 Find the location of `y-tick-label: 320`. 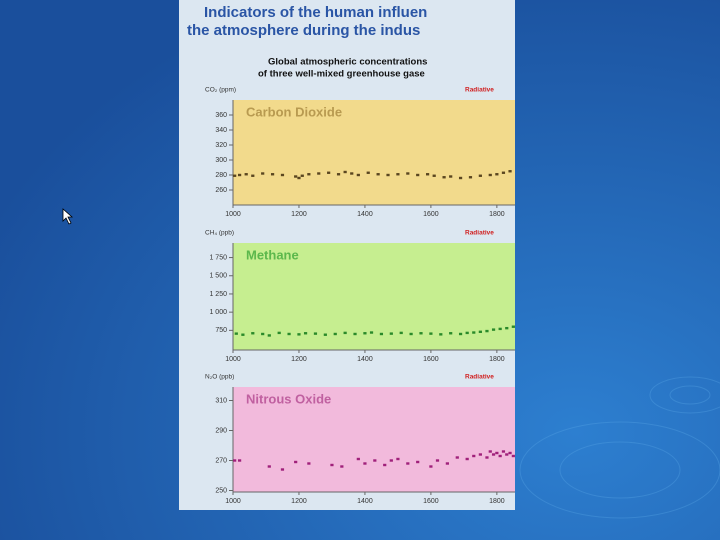

y-tick-label: 320 is located at coordinates (221, 145).